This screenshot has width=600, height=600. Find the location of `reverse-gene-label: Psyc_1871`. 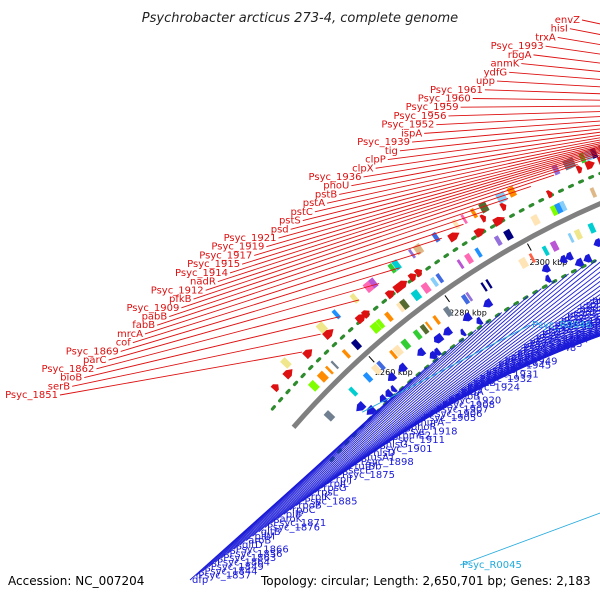

reverse-gene-label: Psyc_1871 is located at coordinates (299, 523).